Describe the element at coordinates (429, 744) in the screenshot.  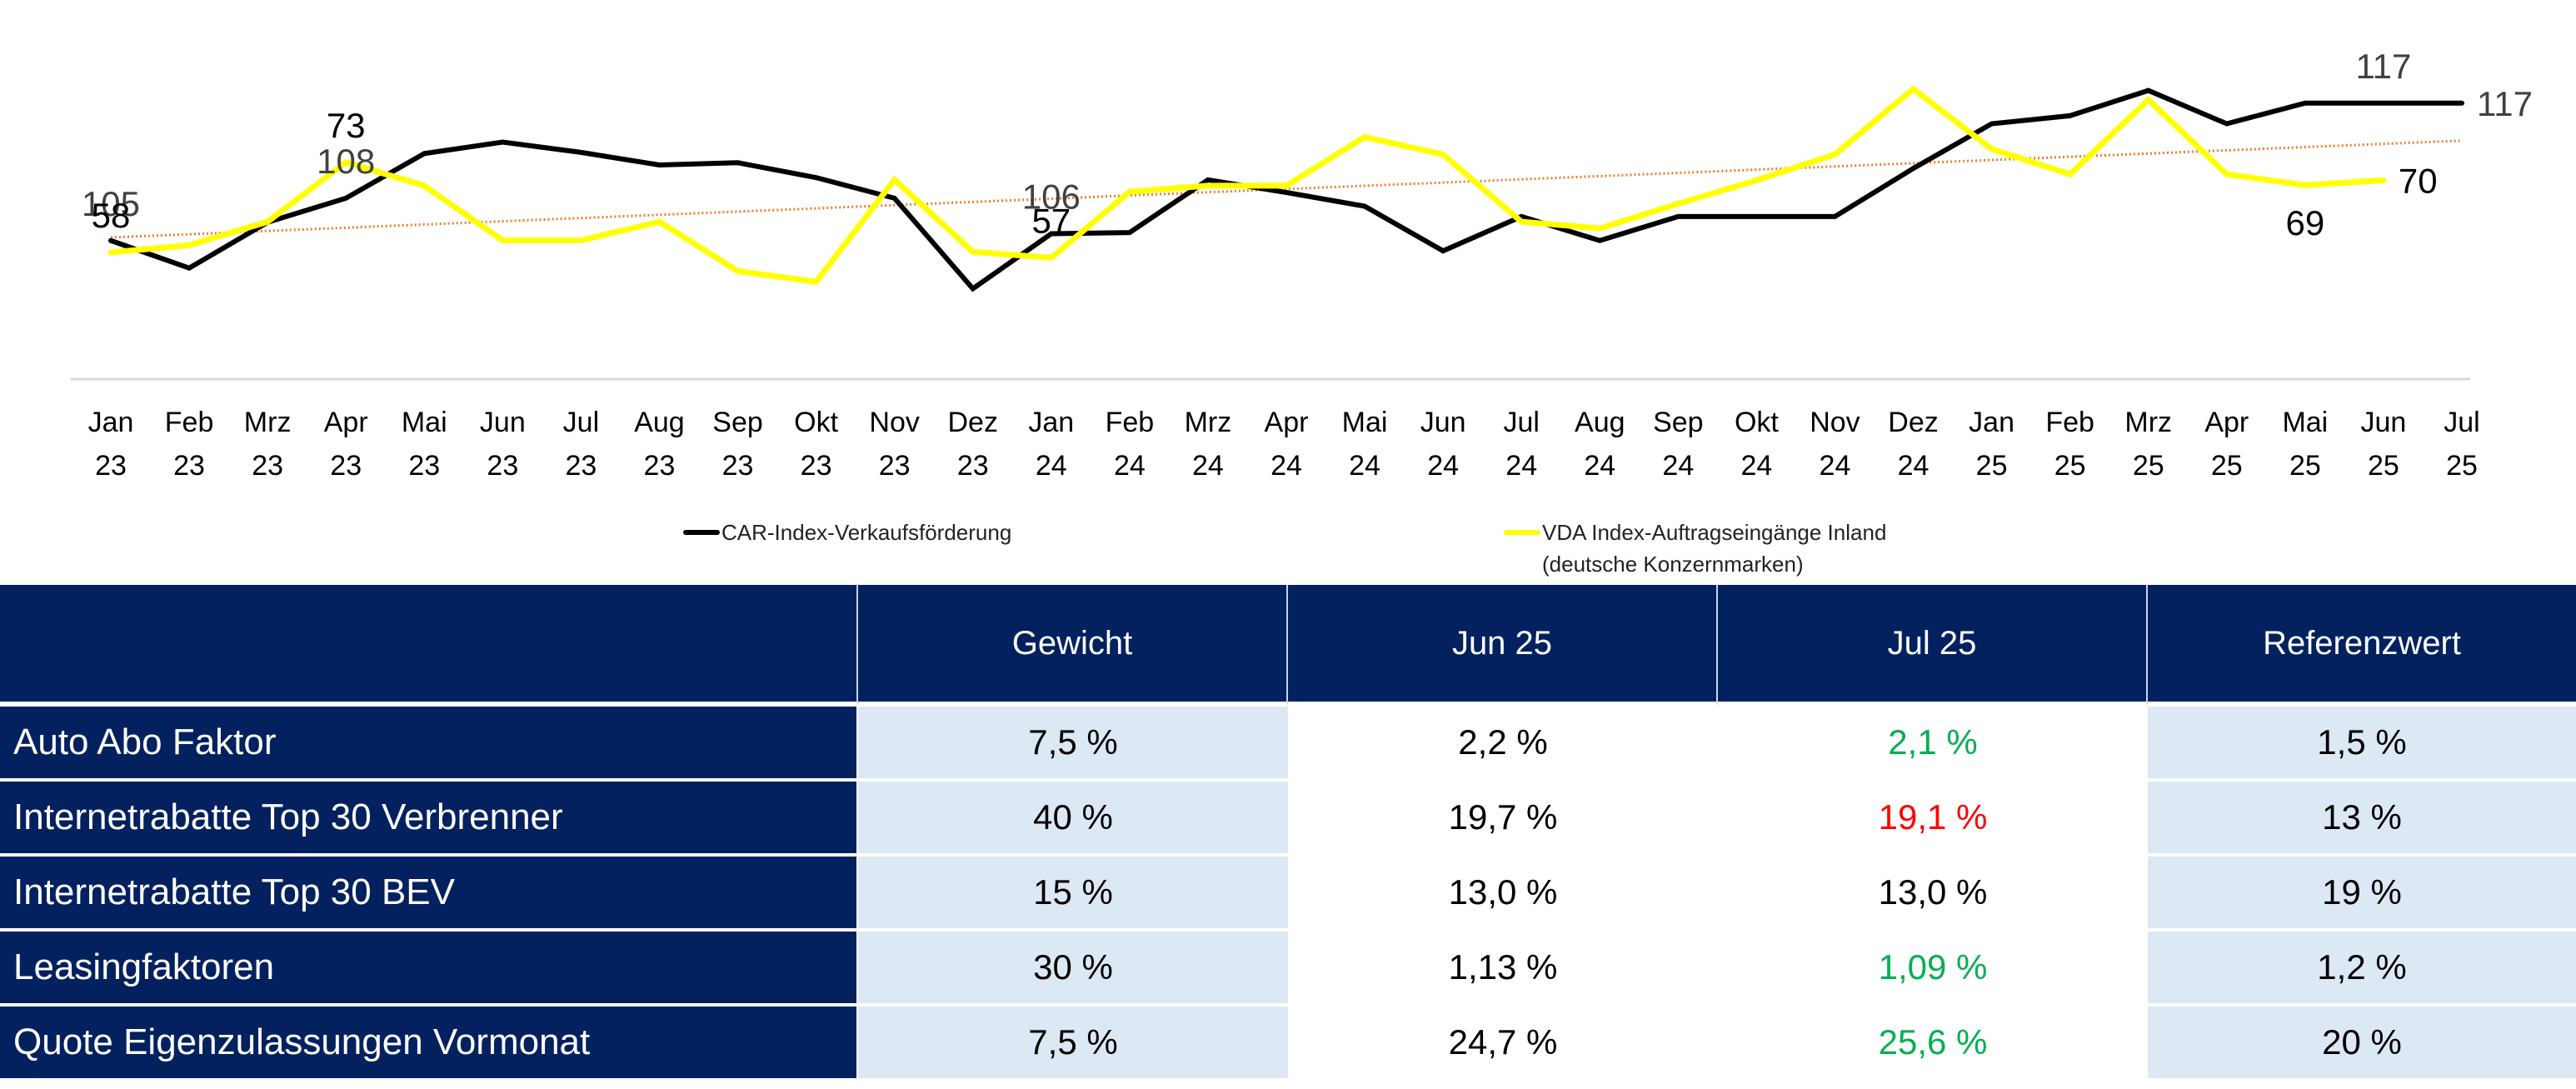
I see `row-label: Auto Abo Faktor` at that location.